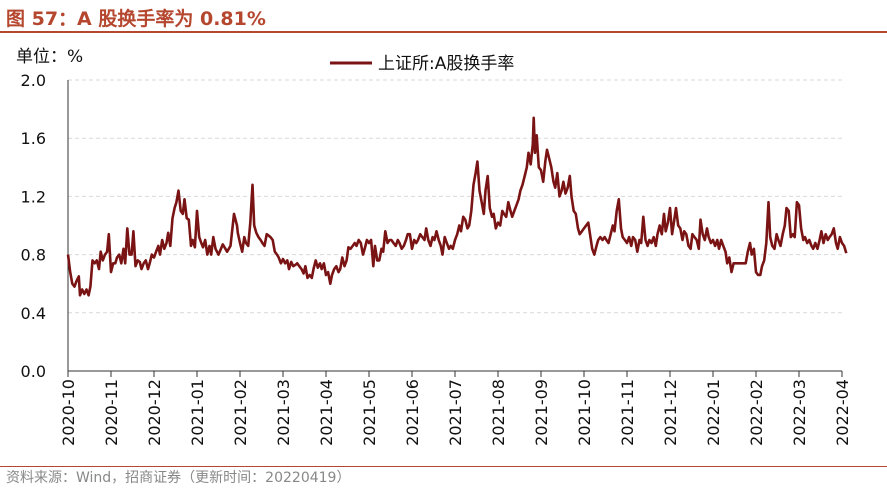  I want to click on legend-label: 上证所:A股换手率, so click(446, 64).